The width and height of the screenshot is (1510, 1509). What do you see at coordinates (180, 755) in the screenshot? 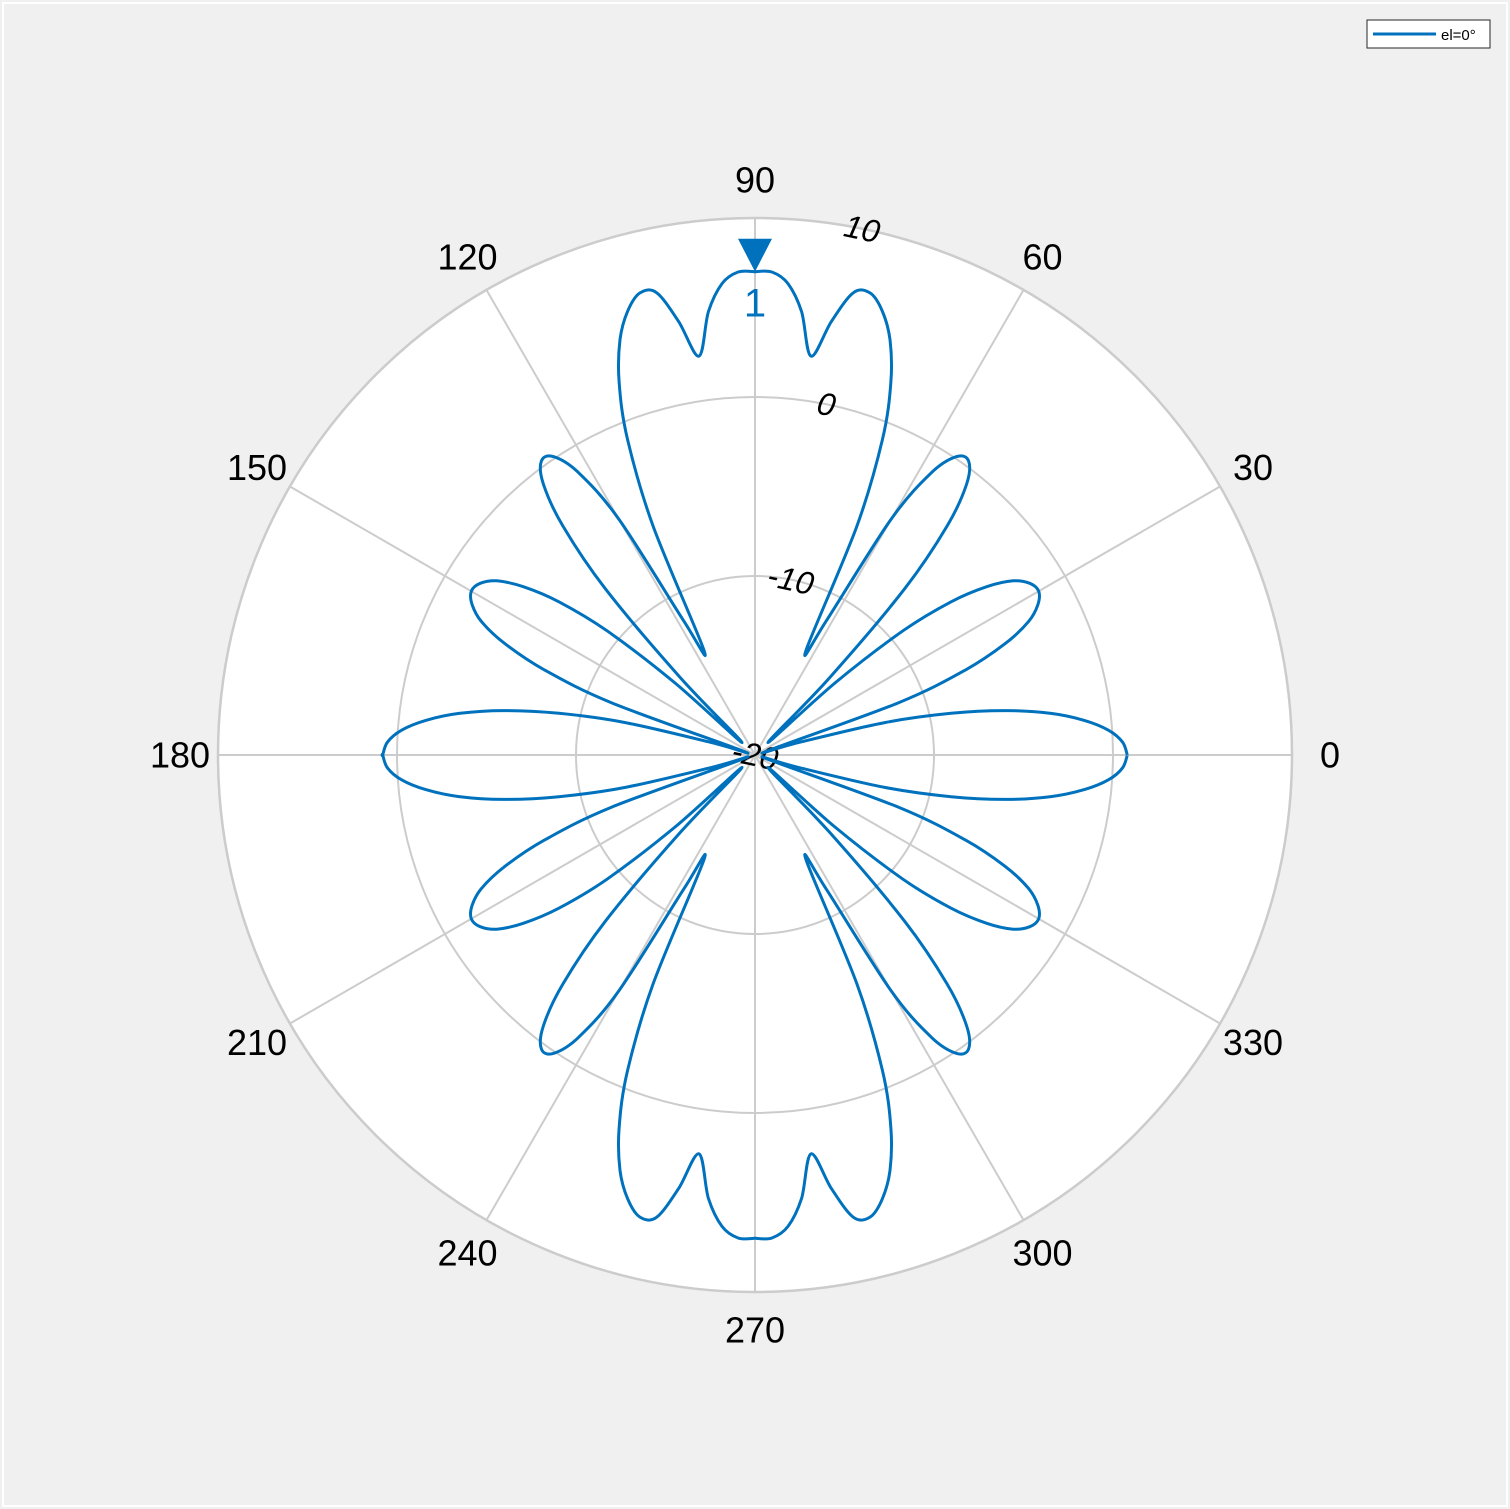
I see `theta-tick-label-180: 180` at bounding box center [180, 755].